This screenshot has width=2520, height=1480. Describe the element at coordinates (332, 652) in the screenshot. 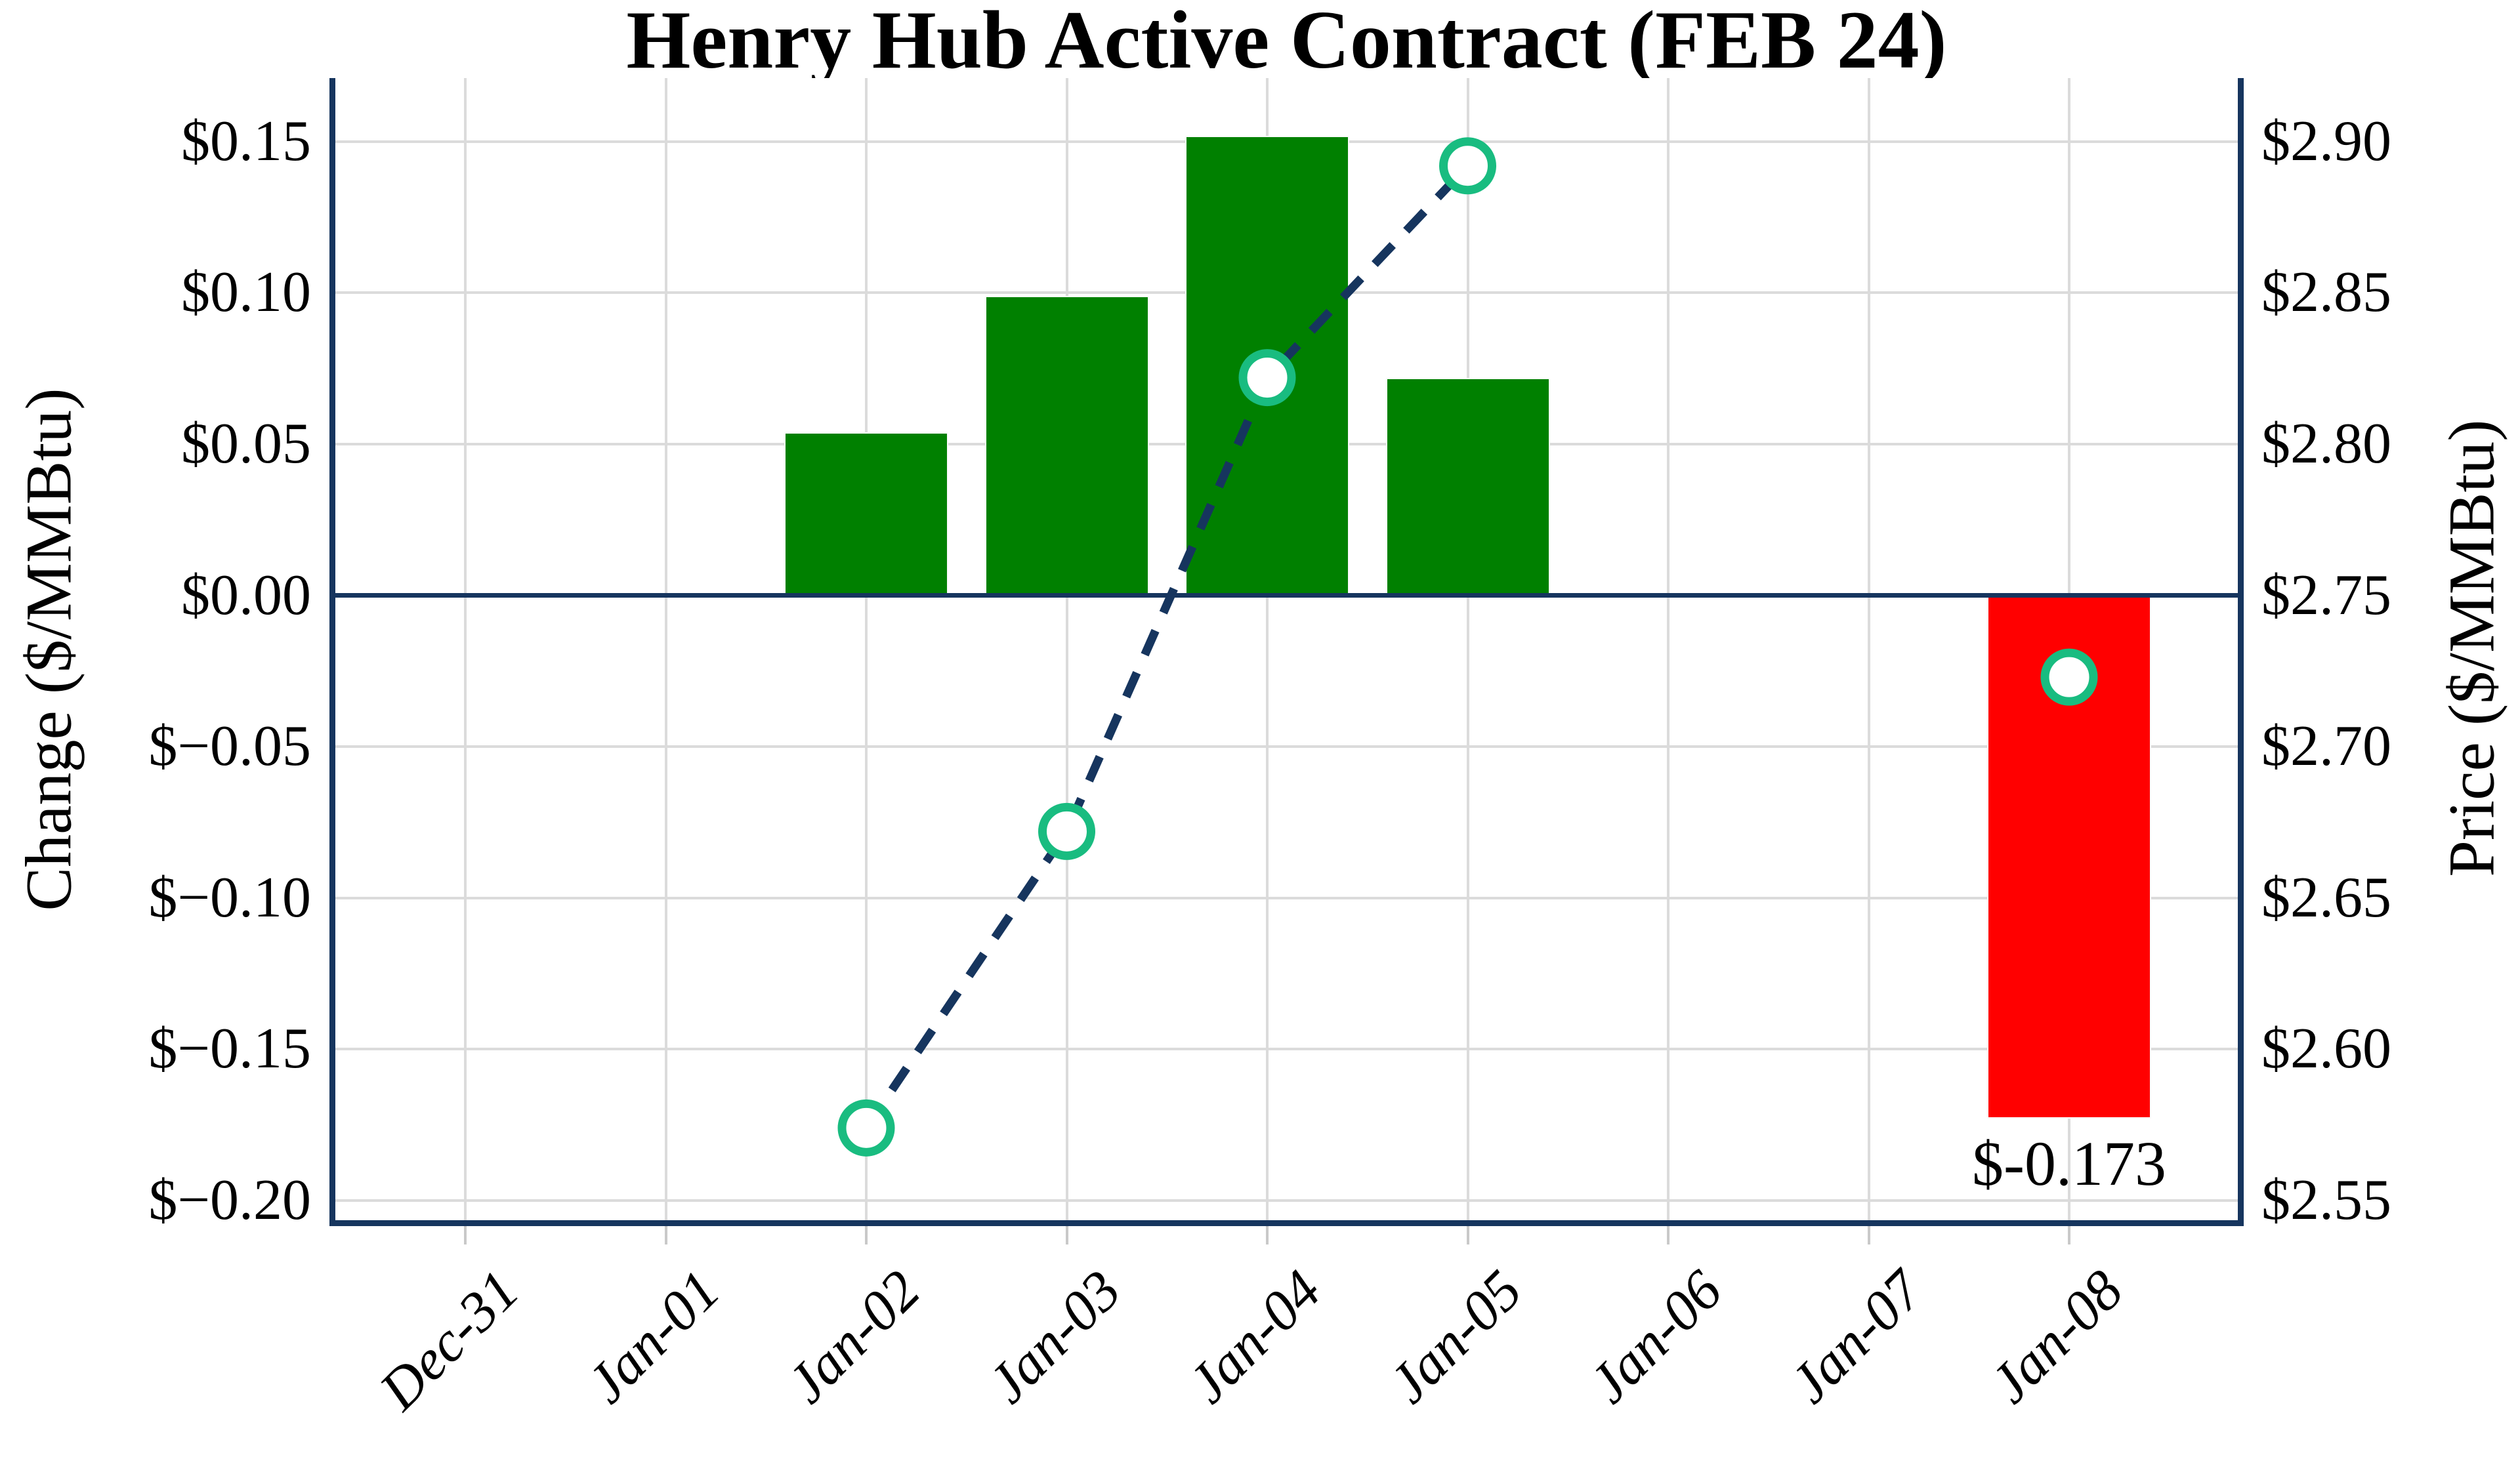

I see `left-spine` at that location.